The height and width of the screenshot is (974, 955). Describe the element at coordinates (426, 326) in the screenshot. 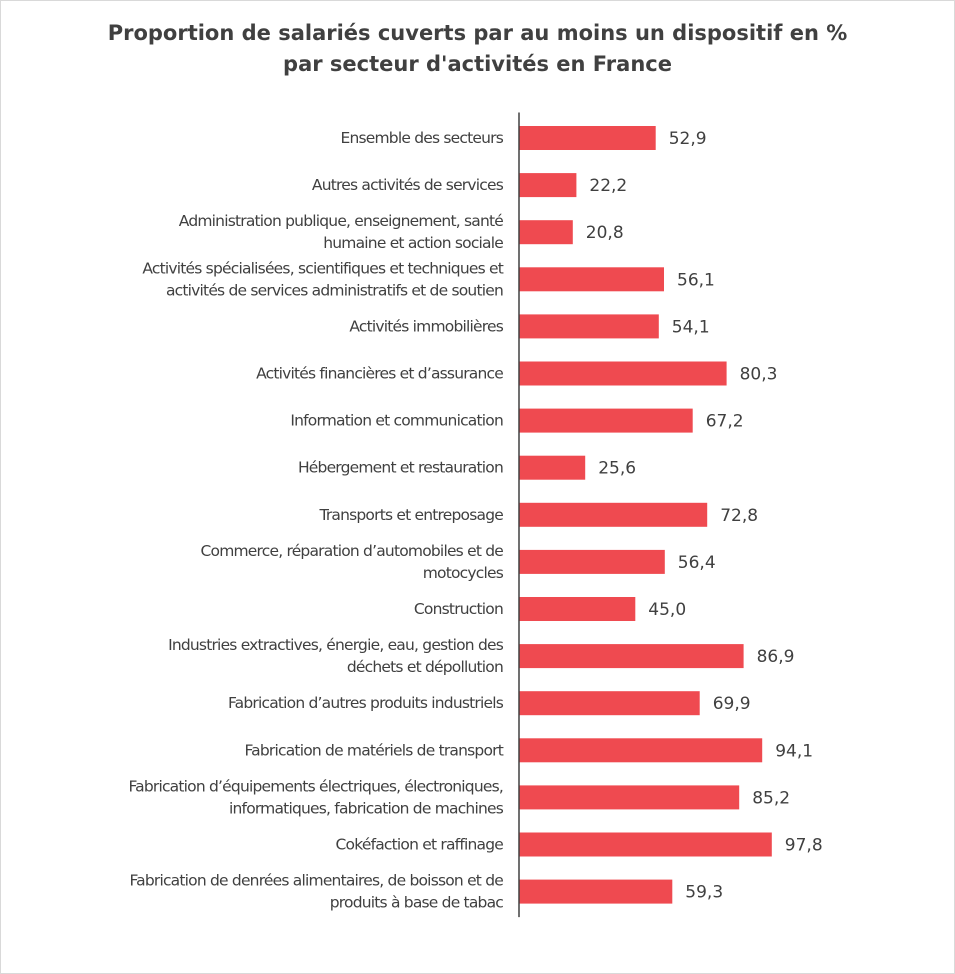

I see `category-label: Activités immobilières` at that location.